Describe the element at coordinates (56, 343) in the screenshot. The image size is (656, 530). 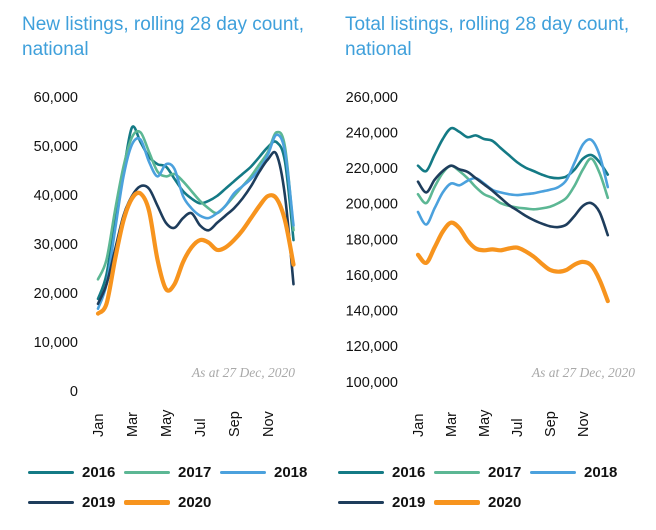
I see `y-tick-label: 10,000` at that location.